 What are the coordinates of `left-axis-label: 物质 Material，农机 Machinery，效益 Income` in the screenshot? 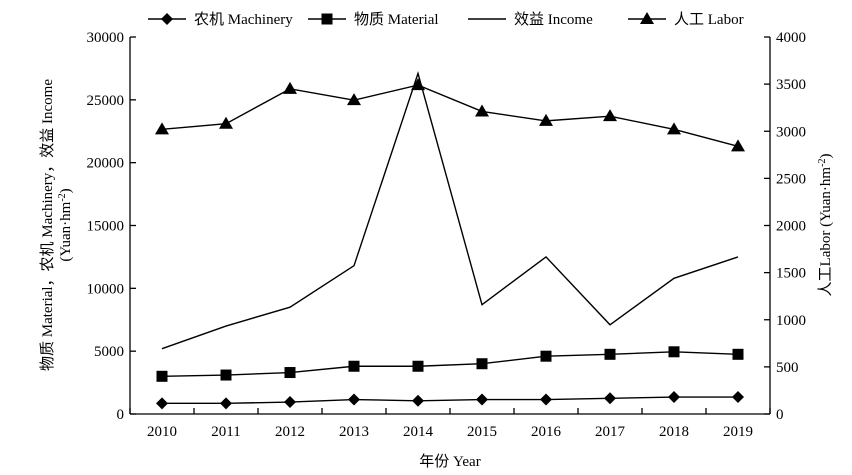 It's located at (47, 225).